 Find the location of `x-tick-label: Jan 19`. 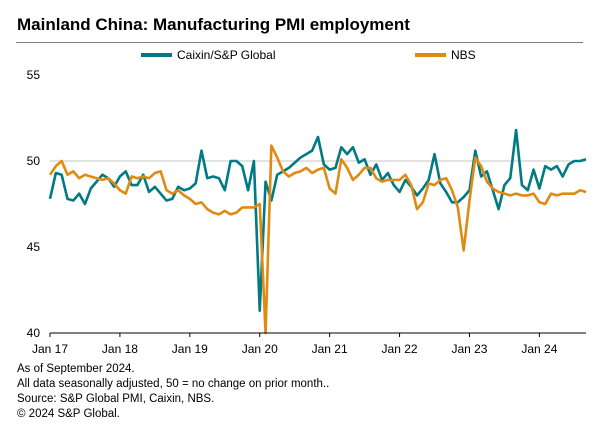

x-tick-label: Jan 19 is located at coordinates (190, 349).